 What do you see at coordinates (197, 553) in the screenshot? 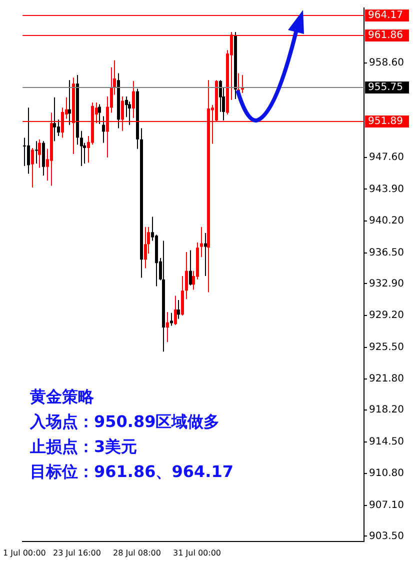
I see `x-tick-label: 31 Jul 00:00` at bounding box center [197, 553].